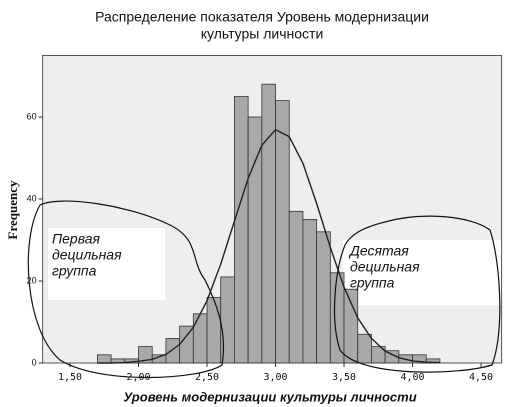 The height and width of the screenshot is (407, 506). I want to click on y-tick-label: 20, so click(32, 280).